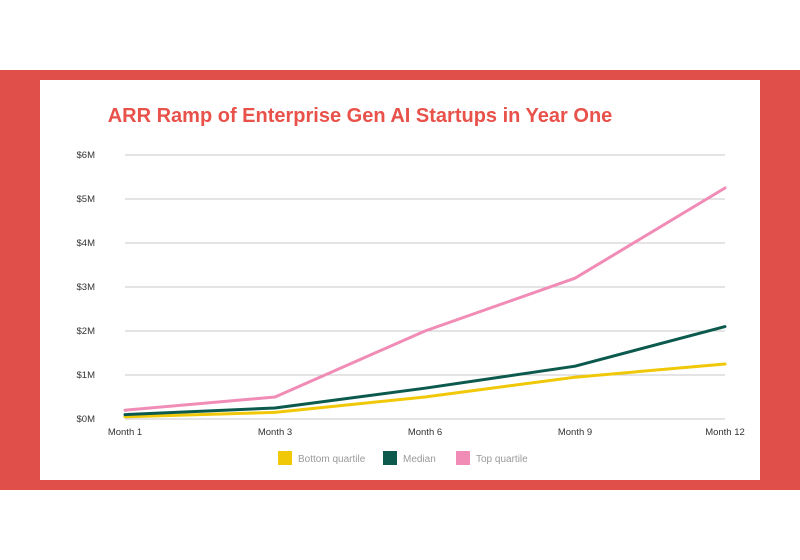  What do you see at coordinates (463, 458) in the screenshot?
I see `legend-swatch-top-quartile` at bounding box center [463, 458].